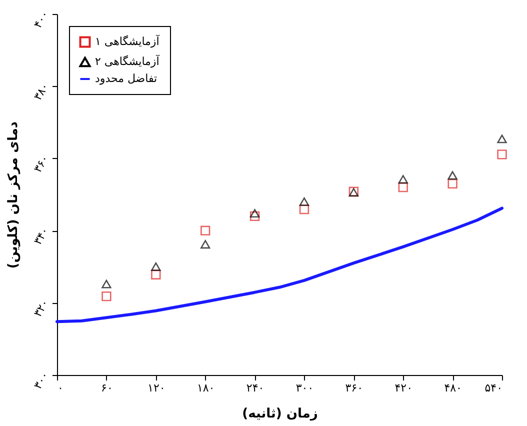  Describe the element at coordinates (41, 308) in the screenshot. I see `y-tick-label: ۳۲۰` at that location.